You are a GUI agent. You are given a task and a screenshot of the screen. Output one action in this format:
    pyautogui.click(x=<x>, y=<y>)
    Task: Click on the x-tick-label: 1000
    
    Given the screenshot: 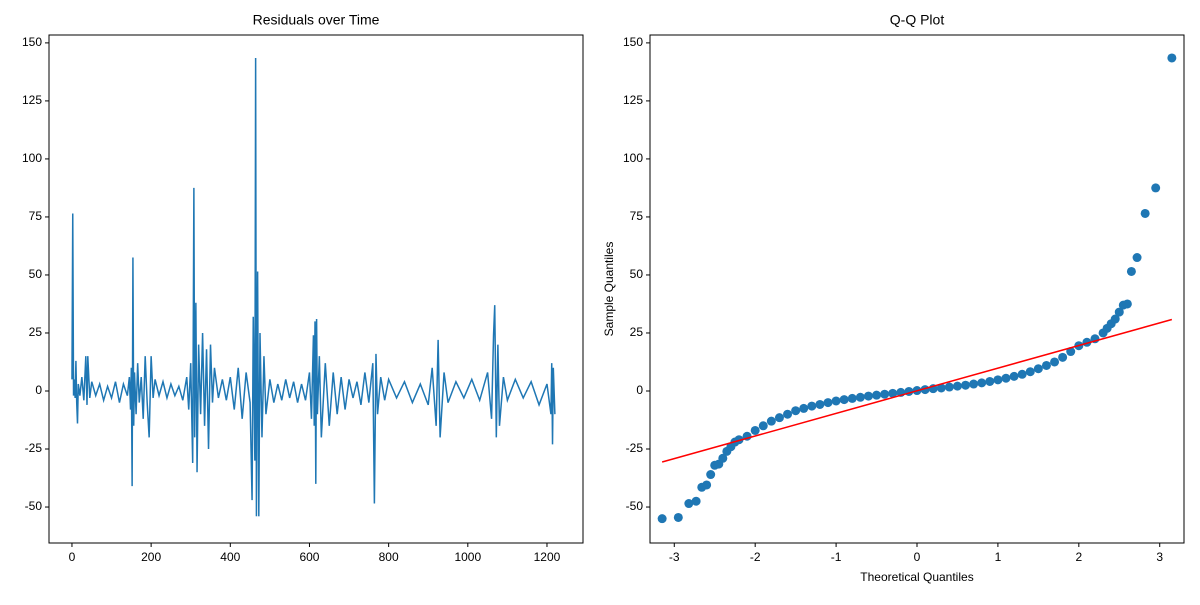 What is the action you would take?
    pyautogui.click(x=467, y=557)
    